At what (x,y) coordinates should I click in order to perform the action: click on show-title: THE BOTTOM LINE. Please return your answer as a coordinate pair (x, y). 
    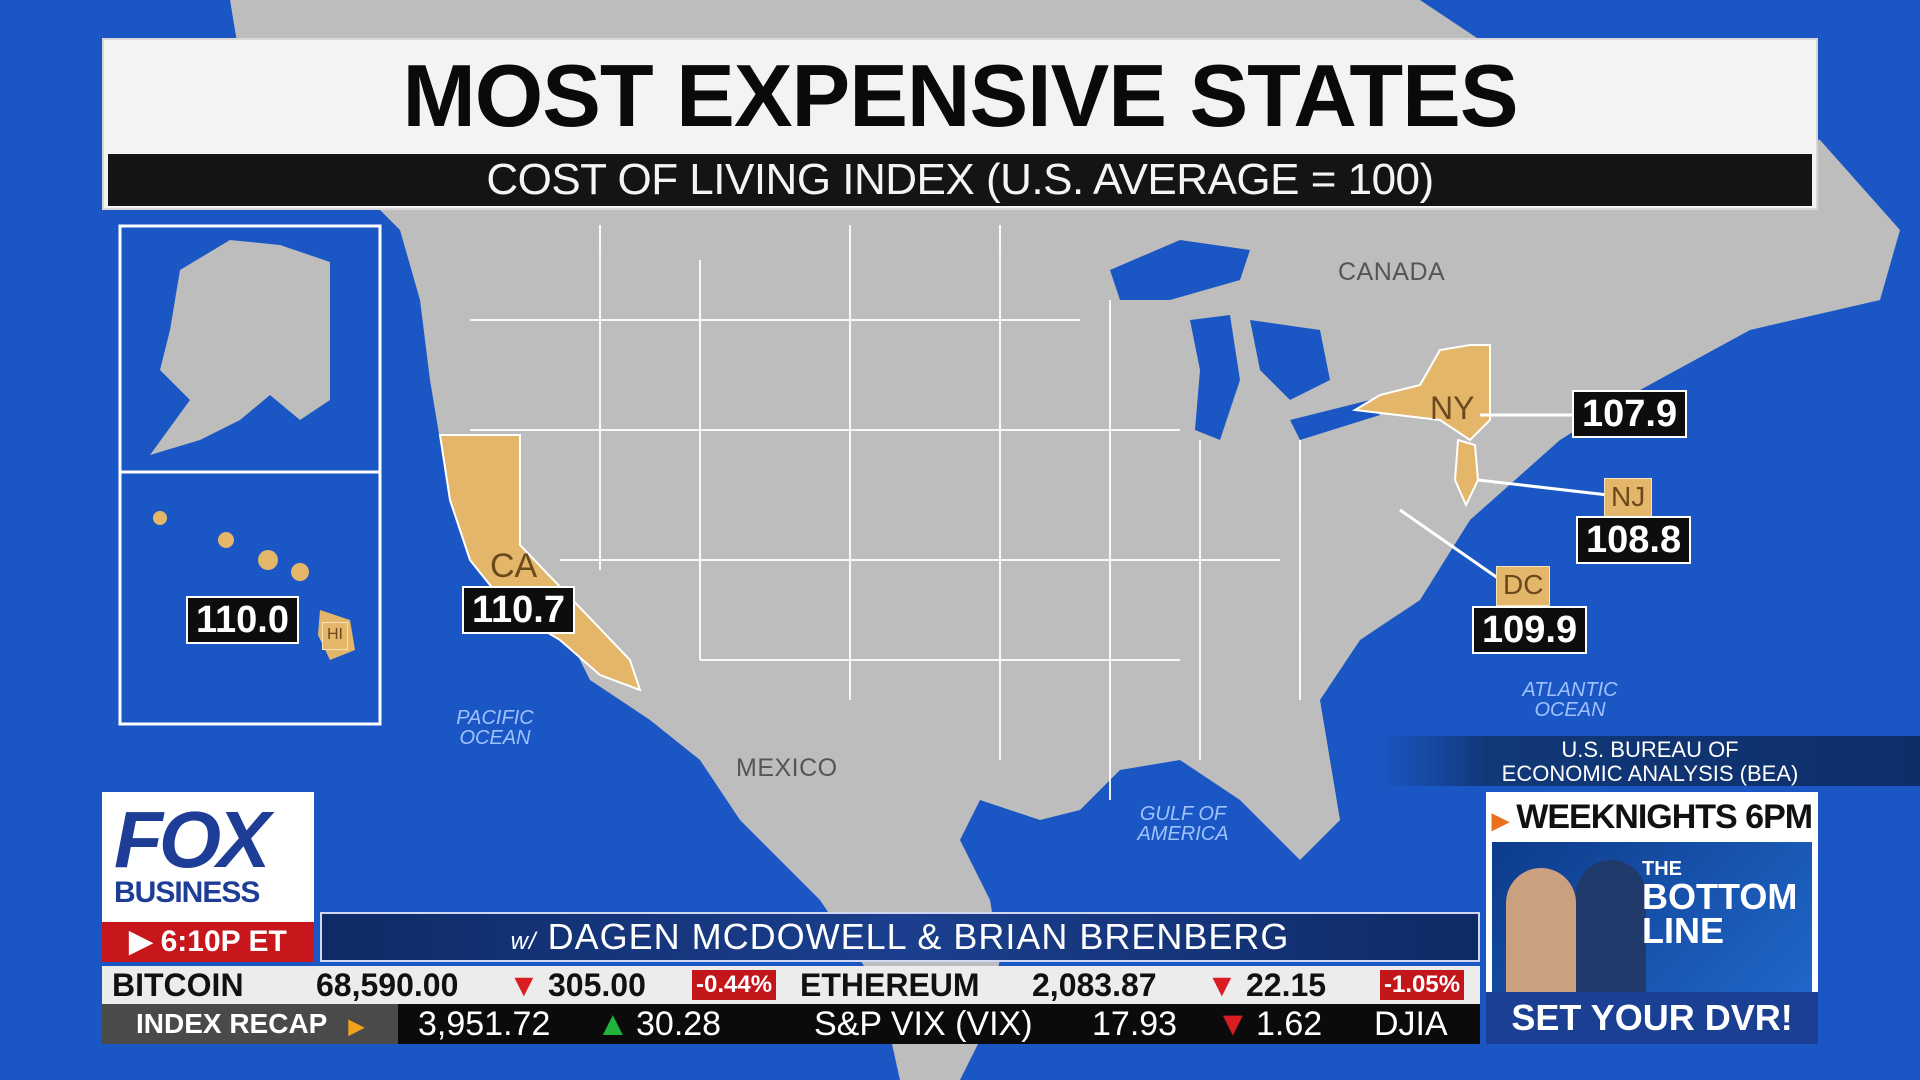
    Looking at the image, I should click on (1727, 904).